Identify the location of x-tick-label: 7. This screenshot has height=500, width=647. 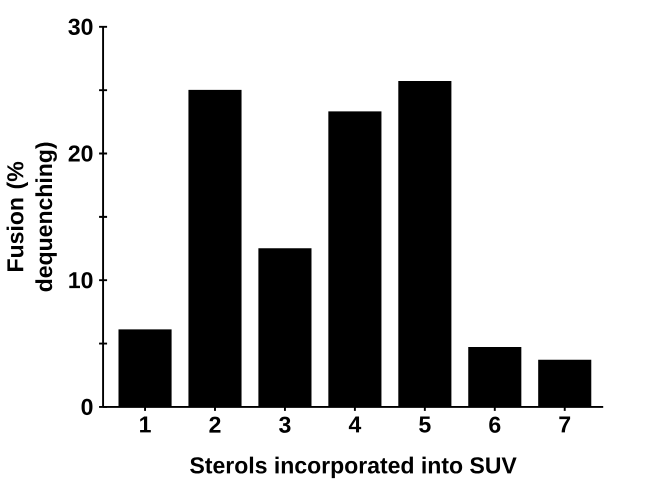
(564, 424).